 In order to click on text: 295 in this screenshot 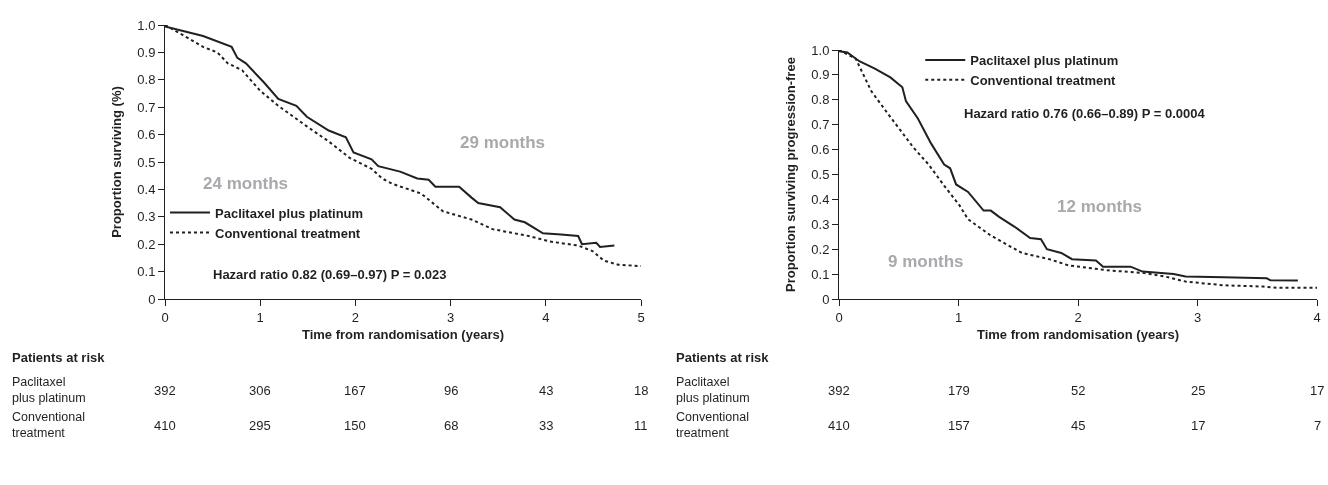, I will do `click(260, 425)`.